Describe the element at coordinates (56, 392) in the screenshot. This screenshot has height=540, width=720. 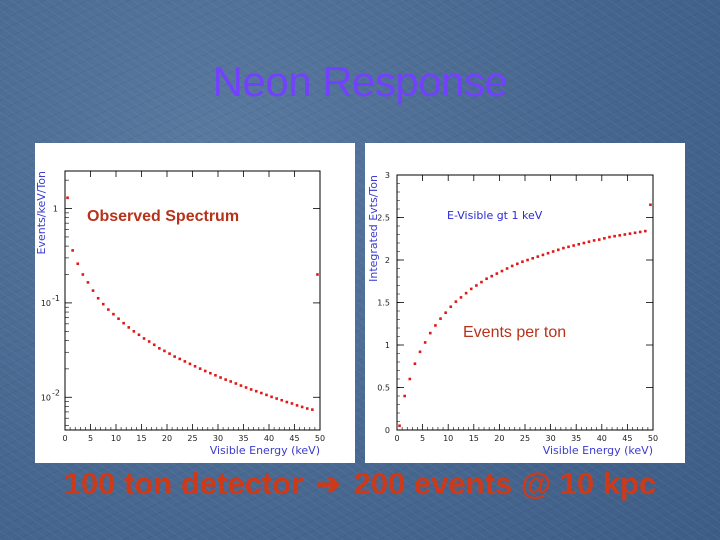
I see `y-tick-exponent: -2` at that location.